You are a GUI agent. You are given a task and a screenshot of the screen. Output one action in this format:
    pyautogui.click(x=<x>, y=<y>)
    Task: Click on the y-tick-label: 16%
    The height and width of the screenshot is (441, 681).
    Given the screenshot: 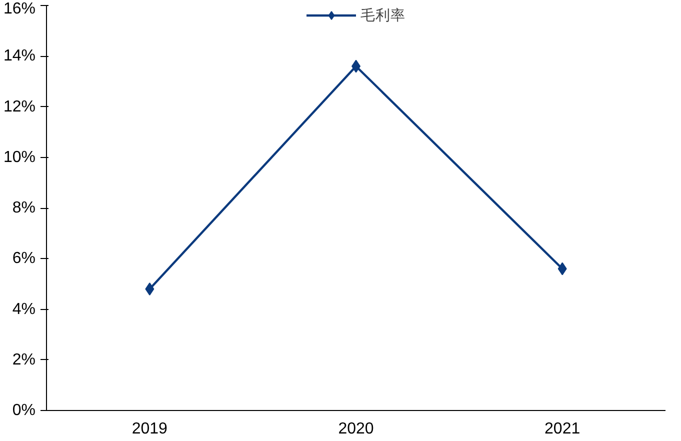 What is the action you would take?
    pyautogui.click(x=19, y=9)
    